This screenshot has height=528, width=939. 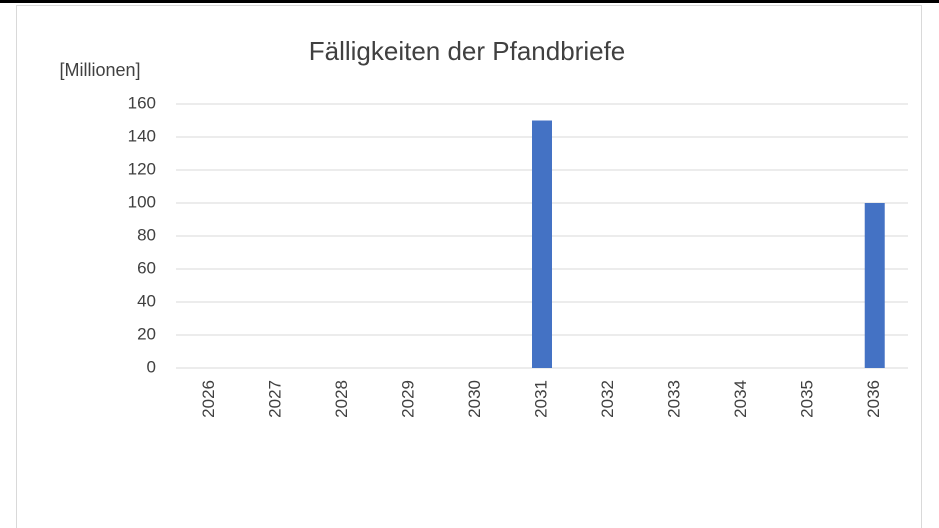 I want to click on x-tick-label: 2027, so click(x=274, y=399).